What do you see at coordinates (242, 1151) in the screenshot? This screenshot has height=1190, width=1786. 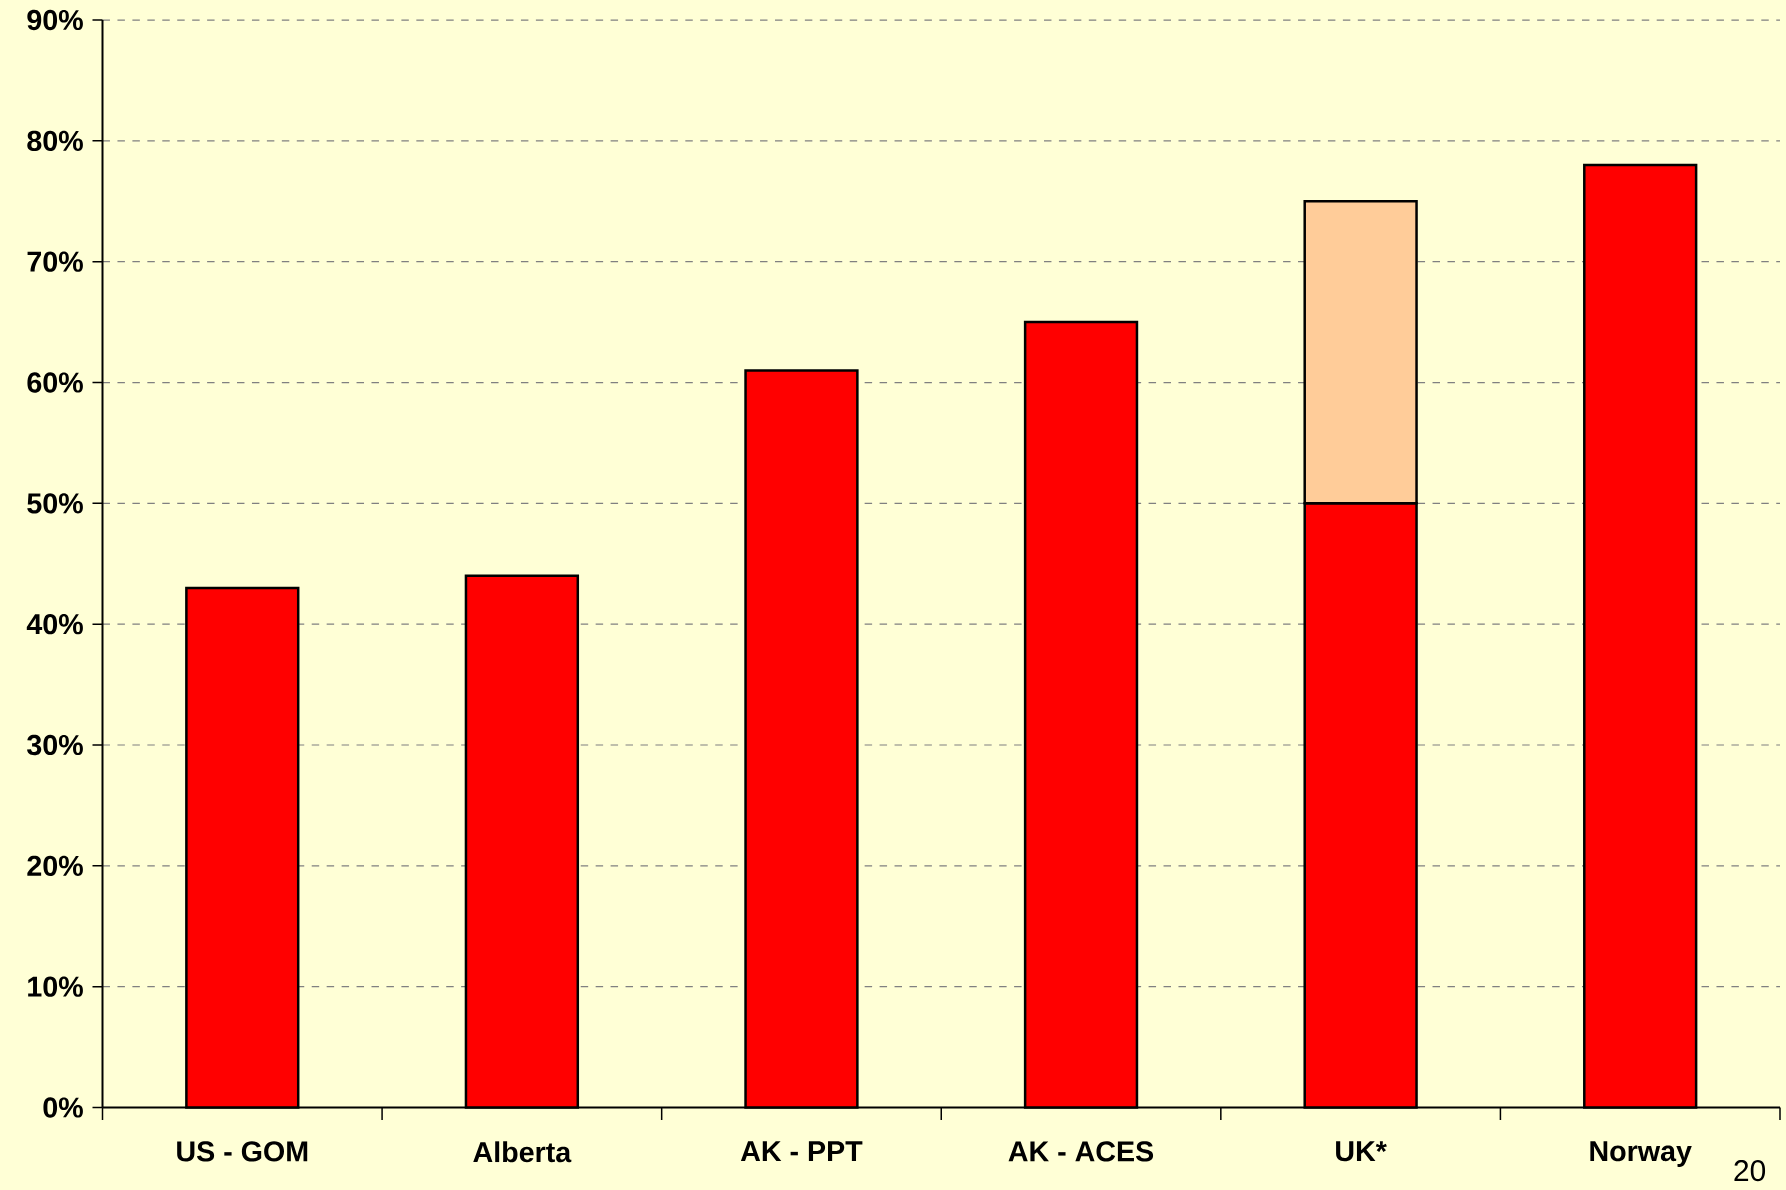 I see `x-tick-label: US - GOM` at bounding box center [242, 1151].